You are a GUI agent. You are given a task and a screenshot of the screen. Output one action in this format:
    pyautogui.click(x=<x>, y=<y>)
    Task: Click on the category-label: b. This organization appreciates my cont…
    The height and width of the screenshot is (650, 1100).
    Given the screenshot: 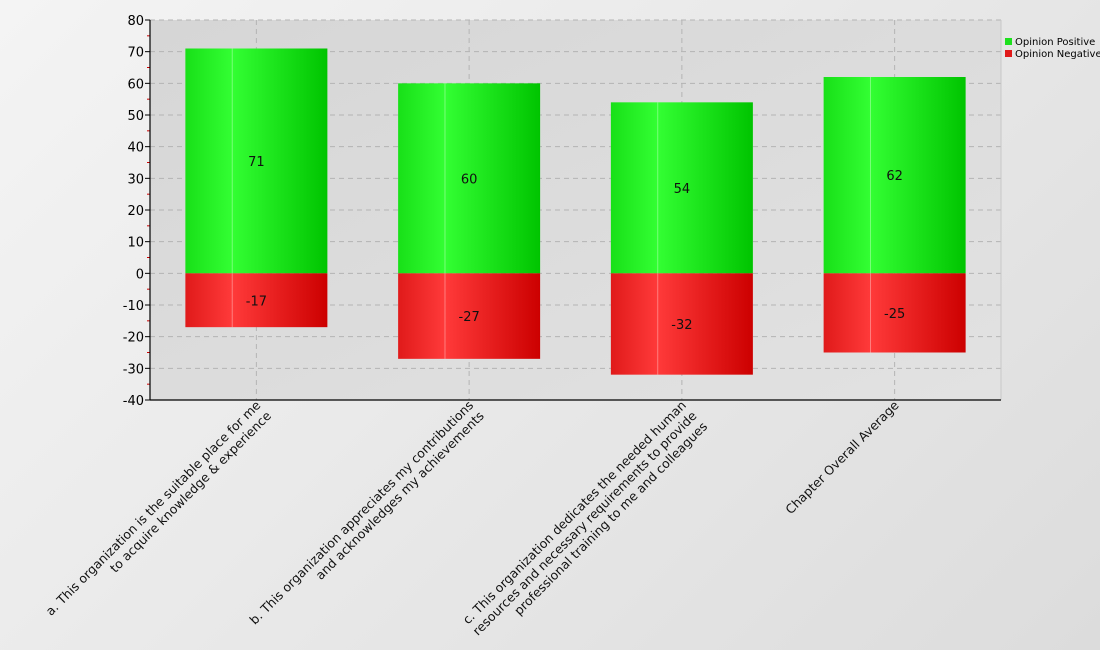 What is the action you would take?
    pyautogui.click(x=366, y=513)
    